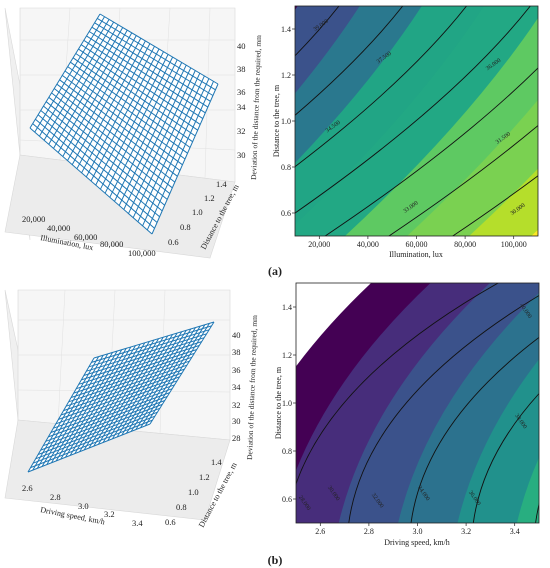 This screenshot has height=568, width=550. What do you see at coordinates (109, 514) in the screenshot?
I see `x-tick: 3.2` at bounding box center [109, 514].